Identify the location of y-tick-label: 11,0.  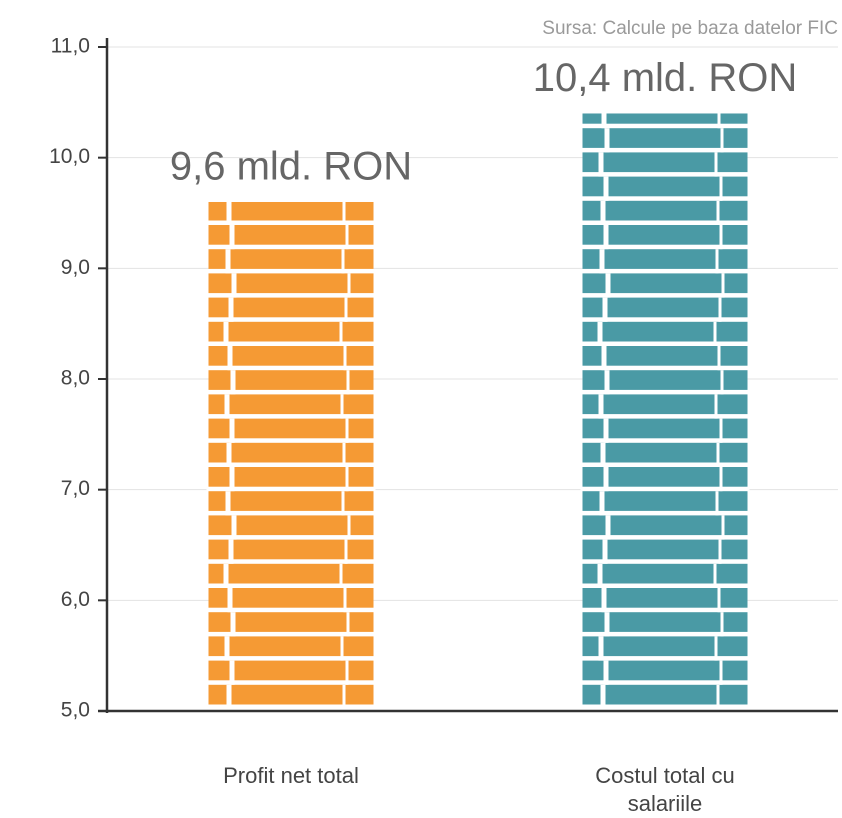
(70, 46).